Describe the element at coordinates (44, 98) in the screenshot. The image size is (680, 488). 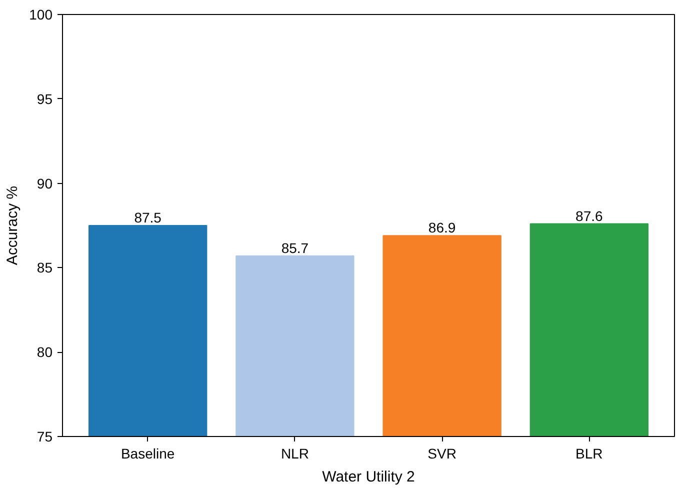
I see `y-tick-label: 95` at that location.